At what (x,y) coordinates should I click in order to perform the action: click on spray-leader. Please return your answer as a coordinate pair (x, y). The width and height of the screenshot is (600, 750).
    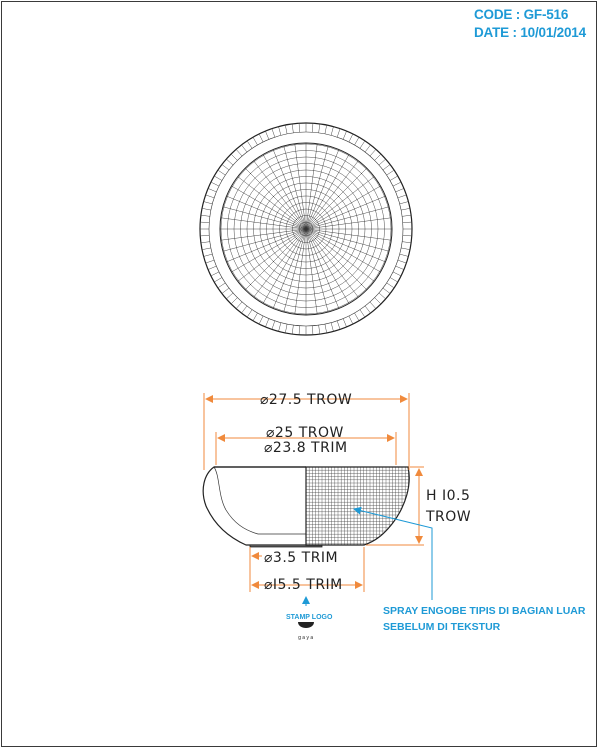
    Looking at the image, I should click on (393, 553).